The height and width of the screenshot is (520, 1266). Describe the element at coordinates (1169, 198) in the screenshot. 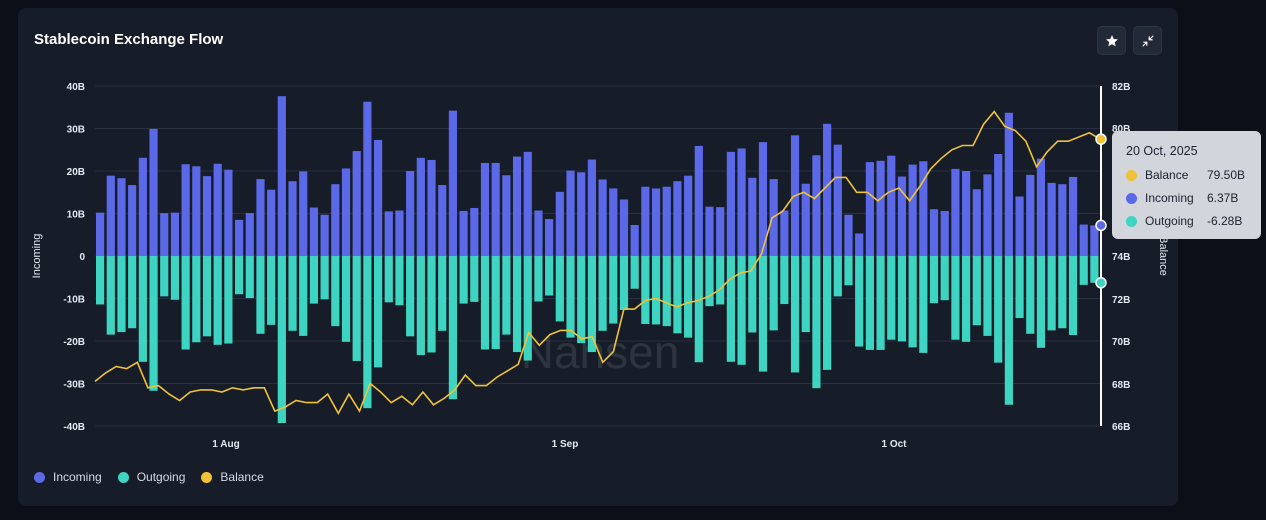

I see `tooltip-incoming-label: Incoming` at that location.